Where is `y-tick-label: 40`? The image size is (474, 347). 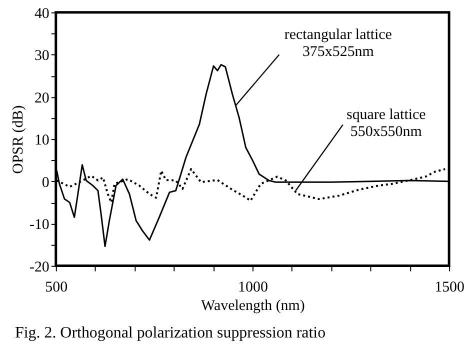 y-tick-label: 40 is located at coordinates (42, 14).